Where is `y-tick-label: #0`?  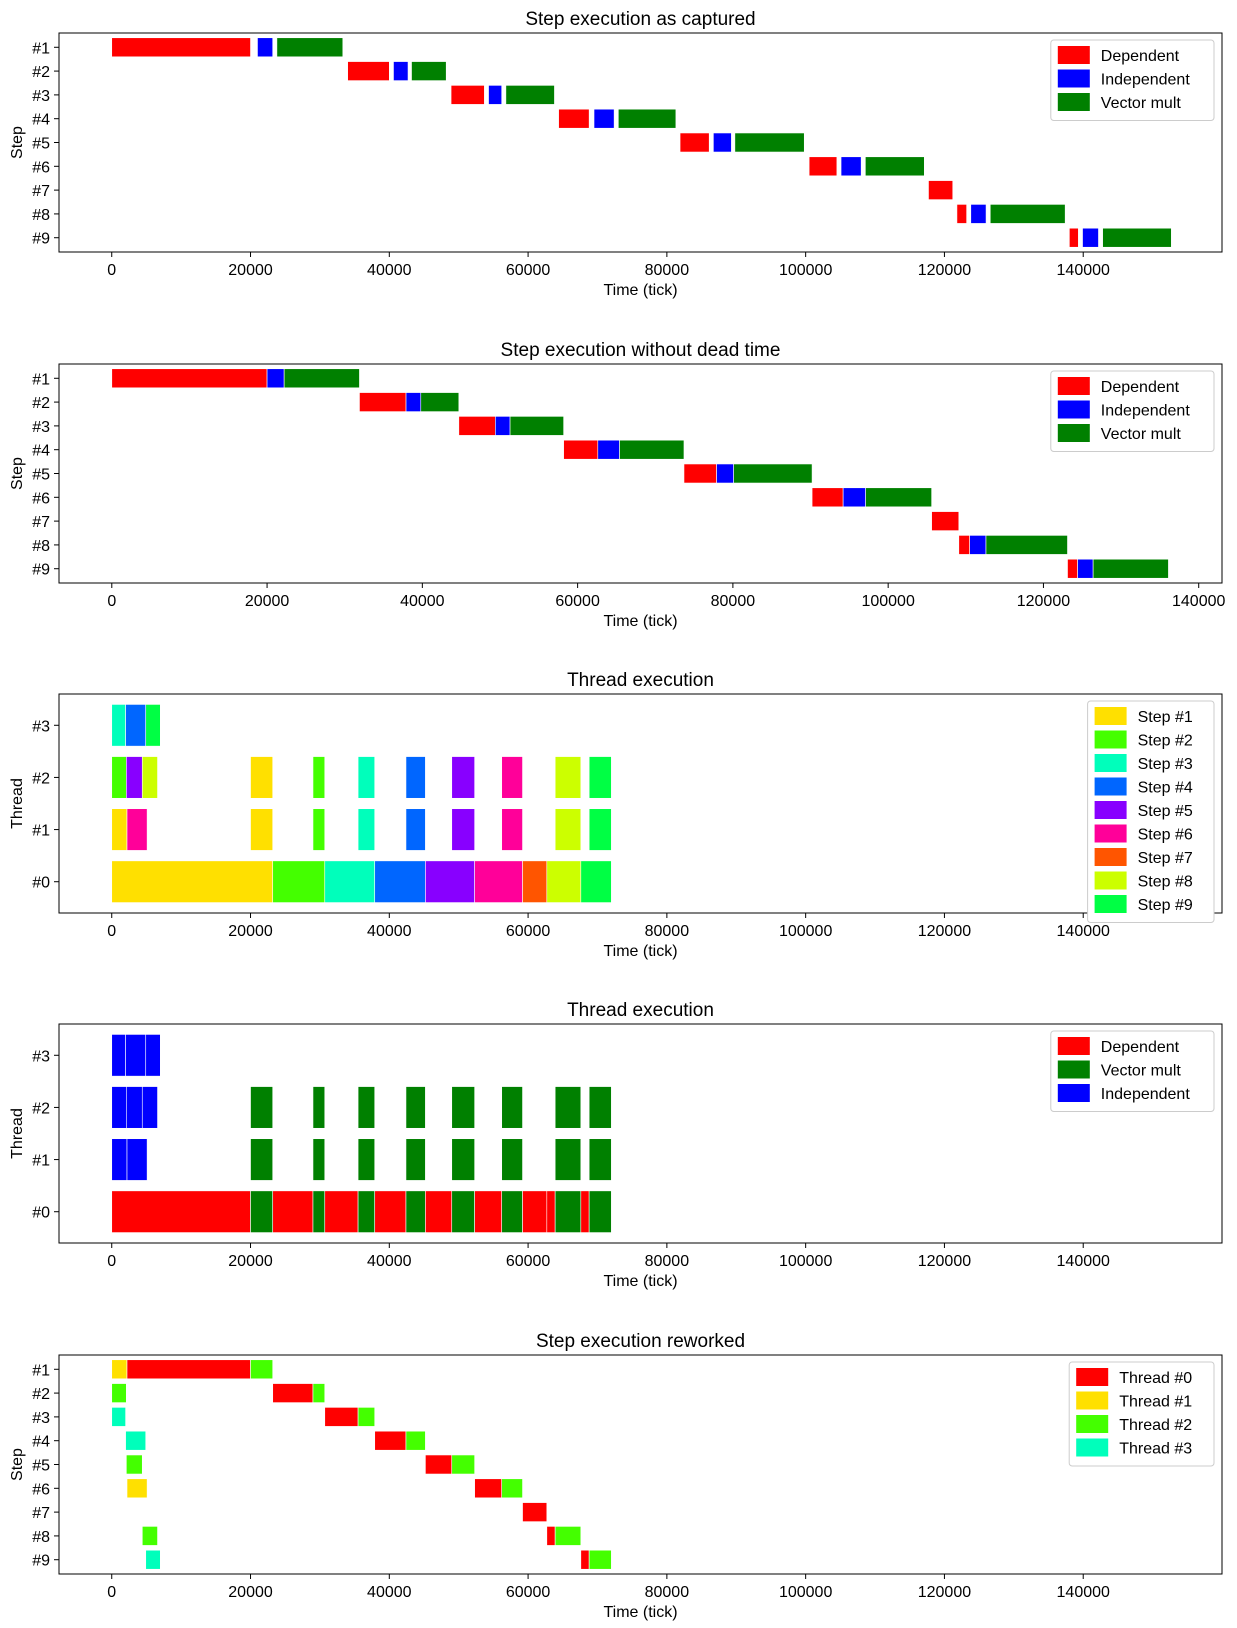
y-tick-label: #0 is located at coordinates (41, 1213).